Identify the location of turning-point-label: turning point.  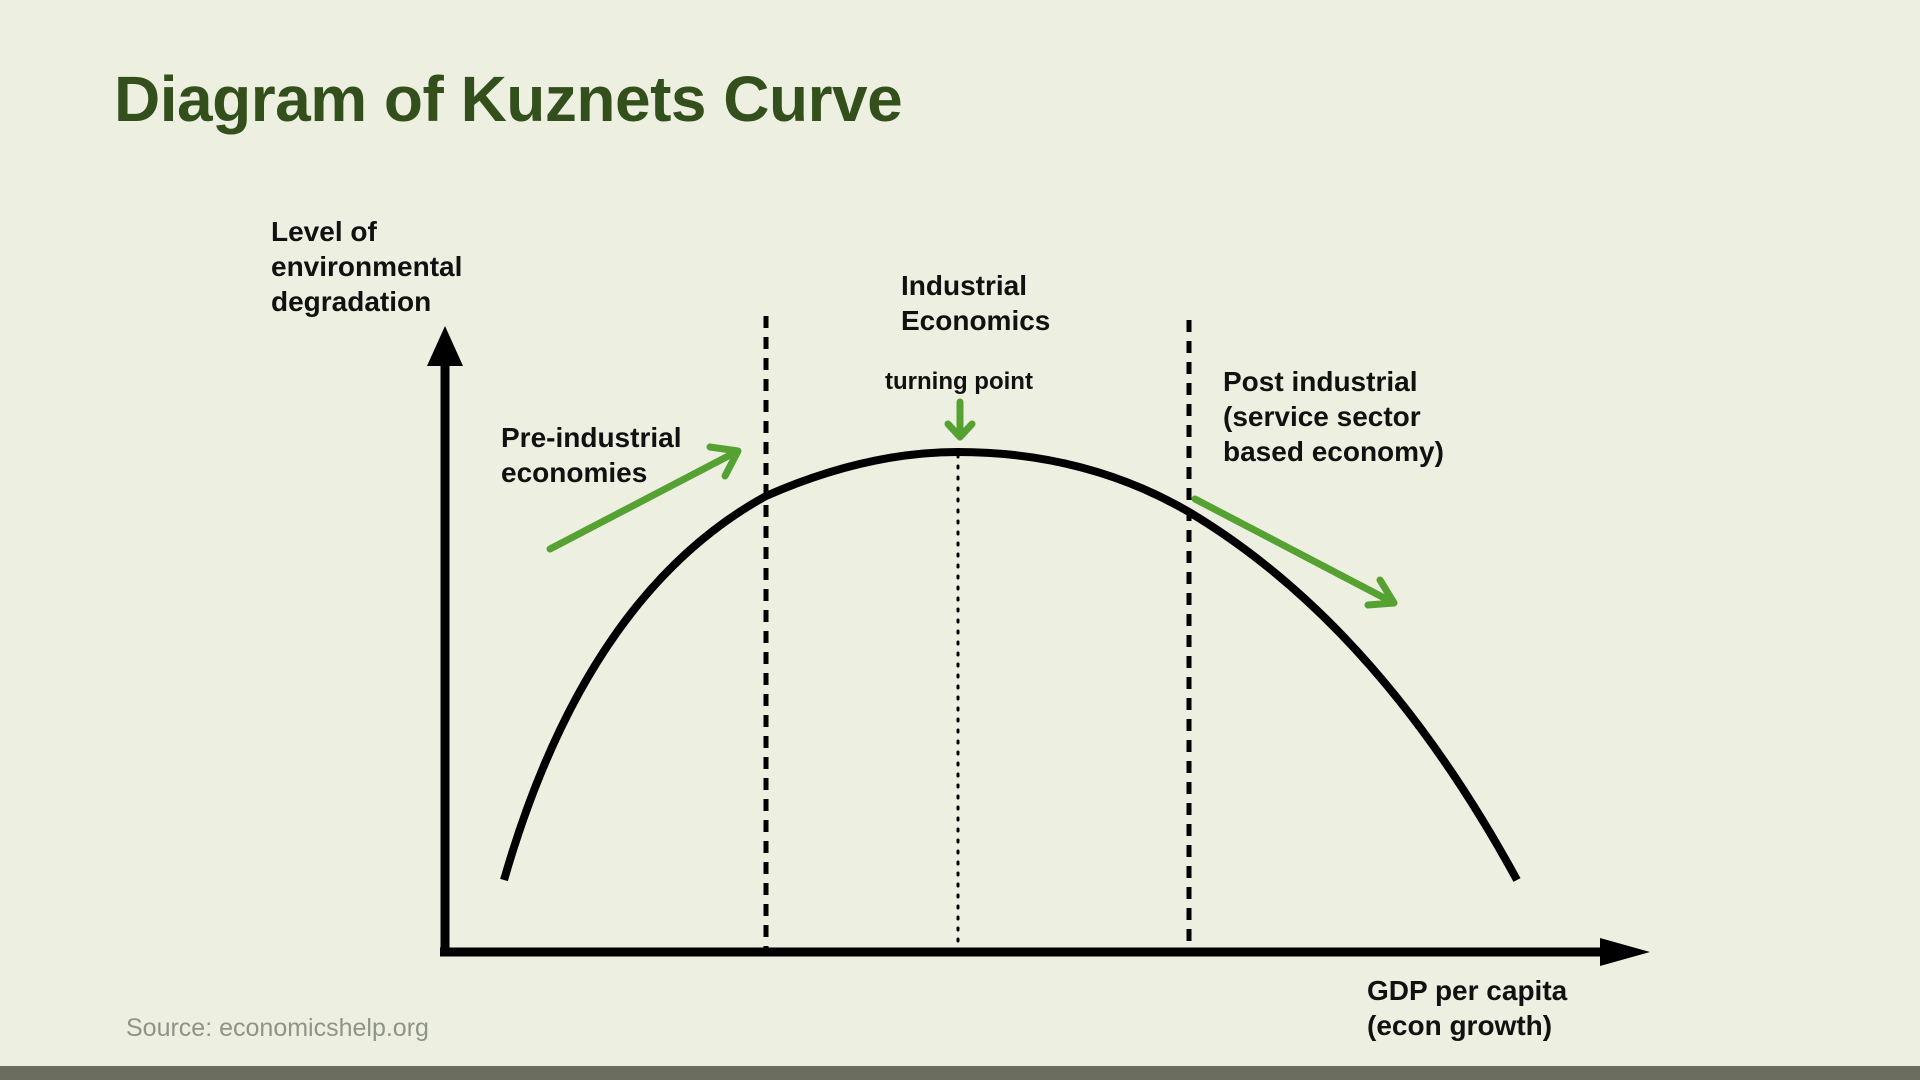
(959, 381).